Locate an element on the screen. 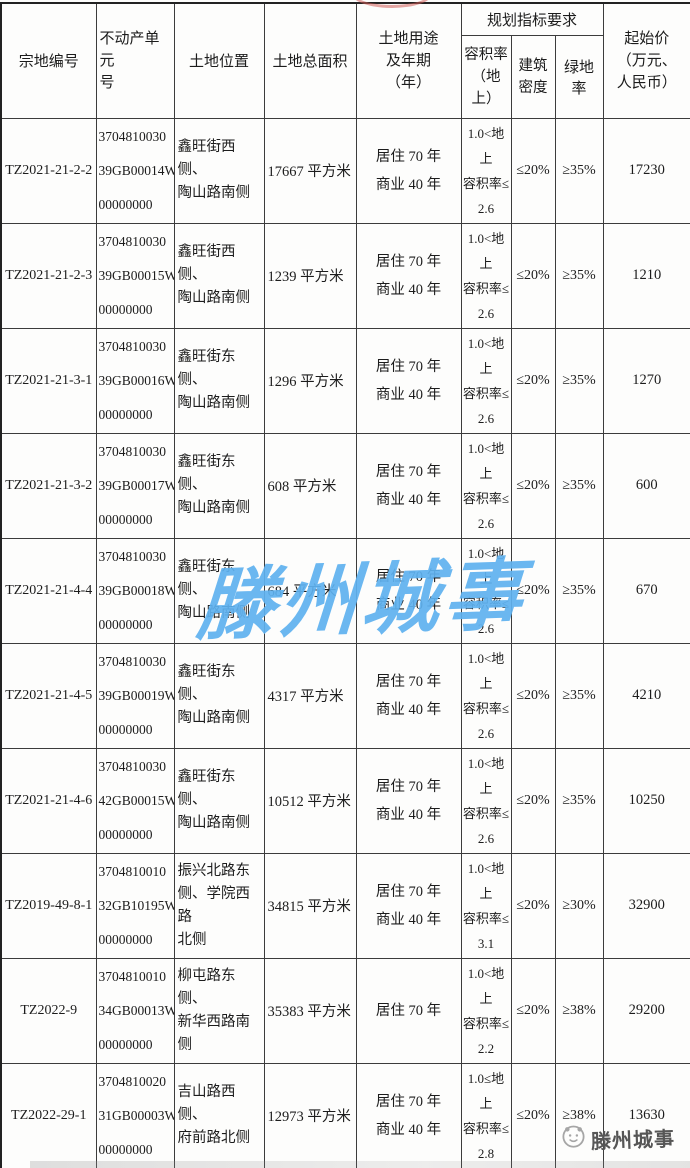  cell-starting-price: 600 is located at coordinates (646, 485).